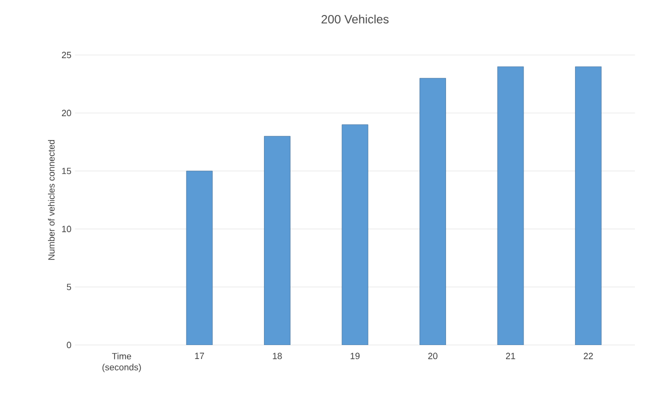  Describe the element at coordinates (69, 287) in the screenshot. I see `y-tick-label: 5` at that location.